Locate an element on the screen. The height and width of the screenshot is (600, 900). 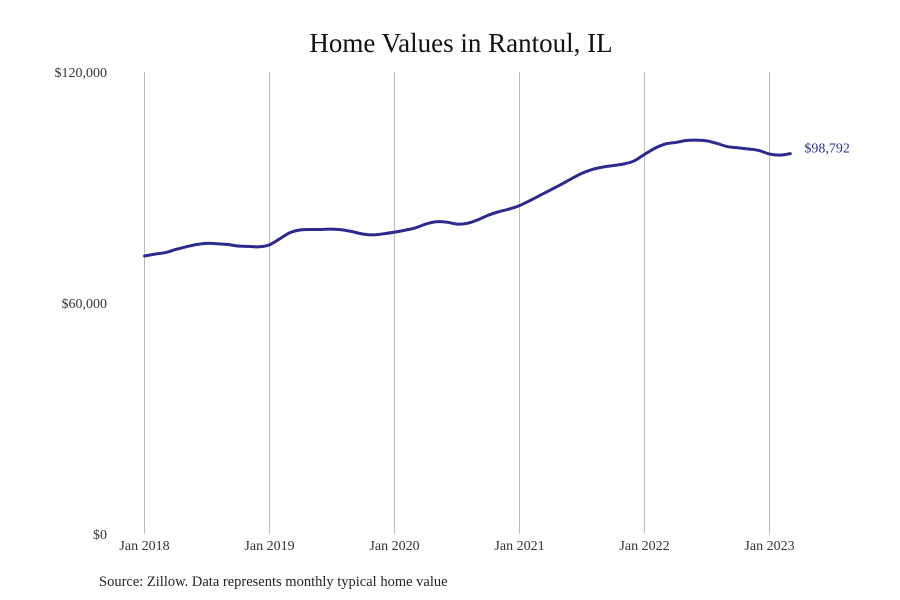
latest-value-label: $98,792 is located at coordinates (827, 149).